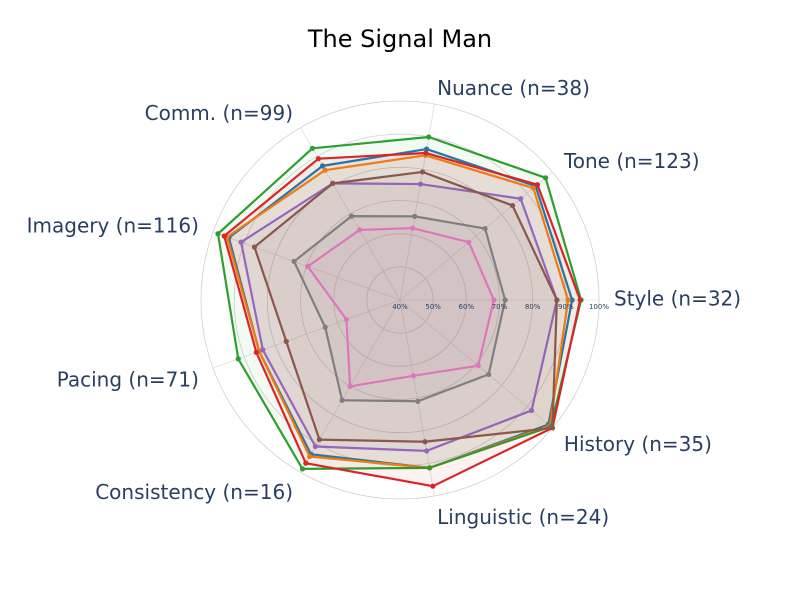 The width and height of the screenshot is (800, 600). What do you see at coordinates (638, 444) in the screenshot?
I see `category-label: History (n=35)` at bounding box center [638, 444].